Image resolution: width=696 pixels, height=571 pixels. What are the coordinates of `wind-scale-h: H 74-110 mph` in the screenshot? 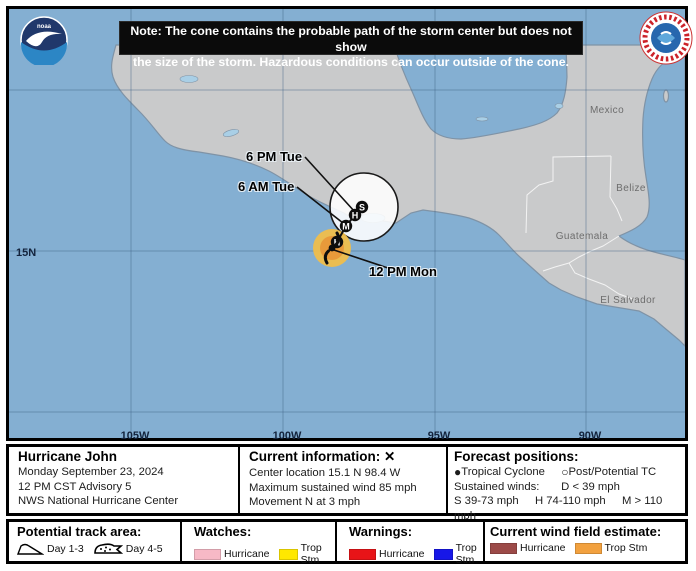 It's located at (570, 501).